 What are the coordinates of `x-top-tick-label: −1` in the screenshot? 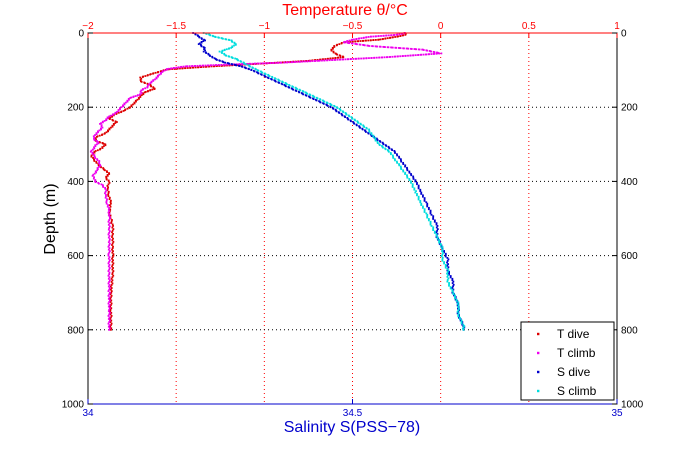 It's located at (265, 26).